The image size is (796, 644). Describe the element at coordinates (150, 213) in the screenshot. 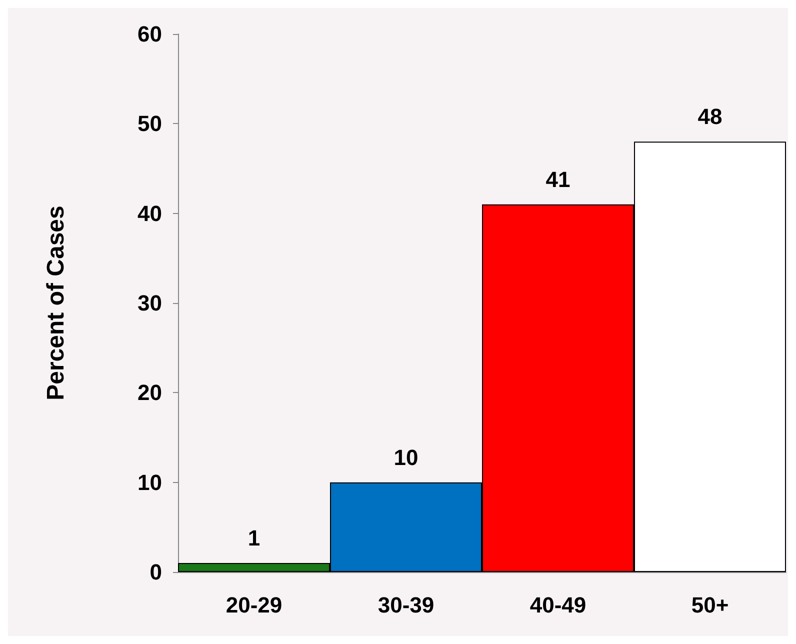

I see `y-tick-label: 40` at that location.